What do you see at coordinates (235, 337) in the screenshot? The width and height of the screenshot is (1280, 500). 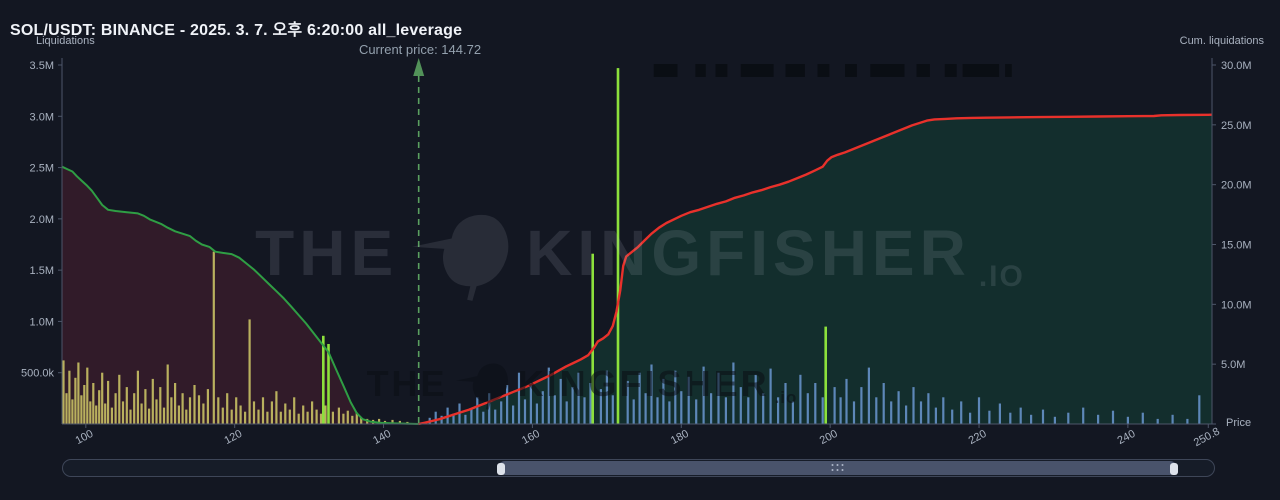 I see `short-liquidation-bars` at bounding box center [235, 337].